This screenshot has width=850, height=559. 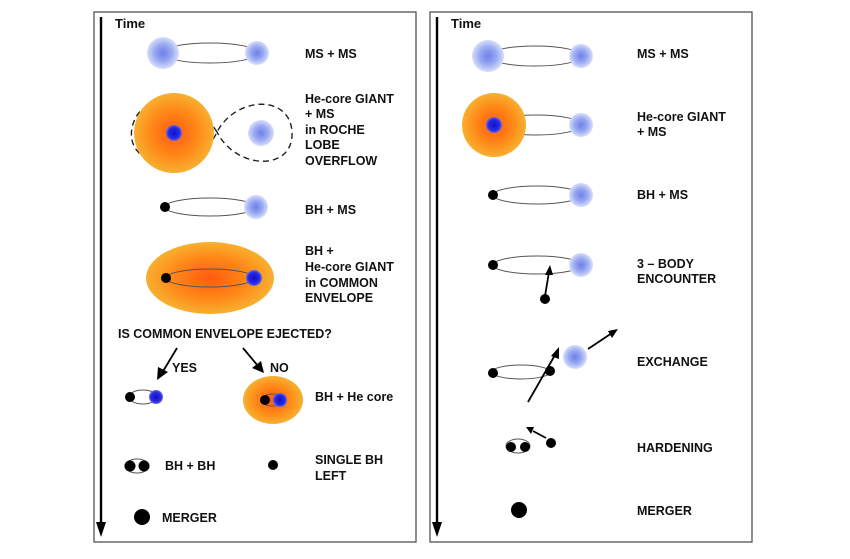 I want to click on not-ejected-envelope, so click(x=273, y=400).